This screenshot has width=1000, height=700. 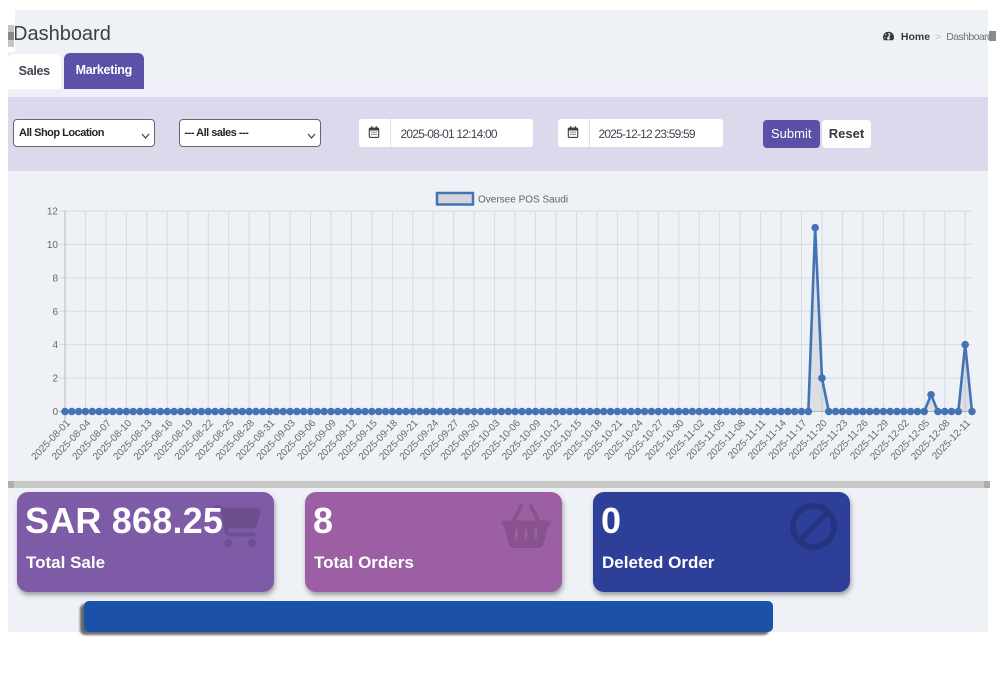 What do you see at coordinates (53, 212) in the screenshot?
I see `svg-text: 12` at bounding box center [53, 212].